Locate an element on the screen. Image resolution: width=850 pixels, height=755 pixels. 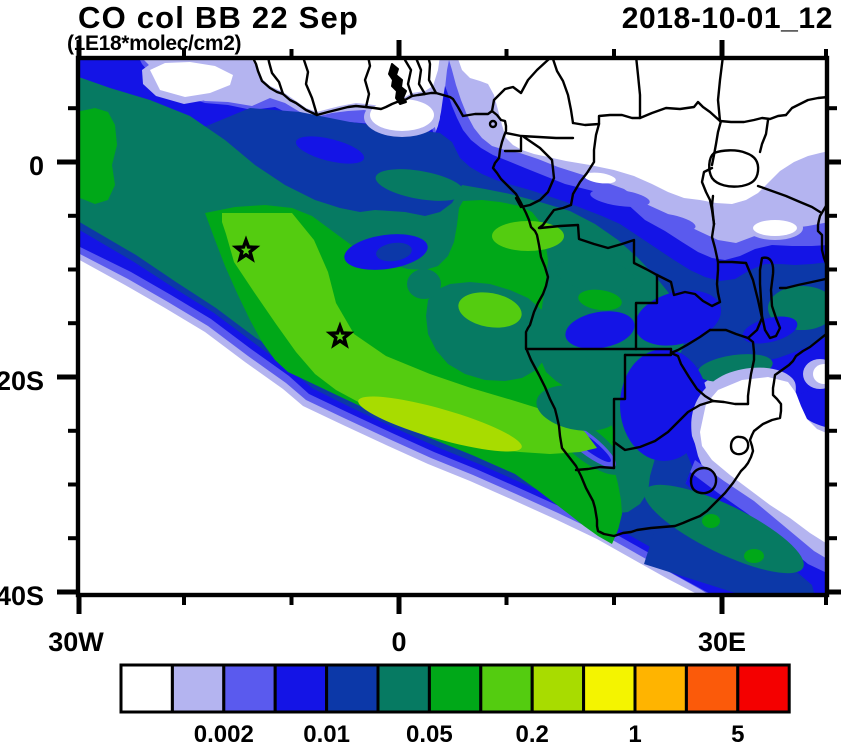
svg-text: 0.2 is located at coordinates (532, 734).